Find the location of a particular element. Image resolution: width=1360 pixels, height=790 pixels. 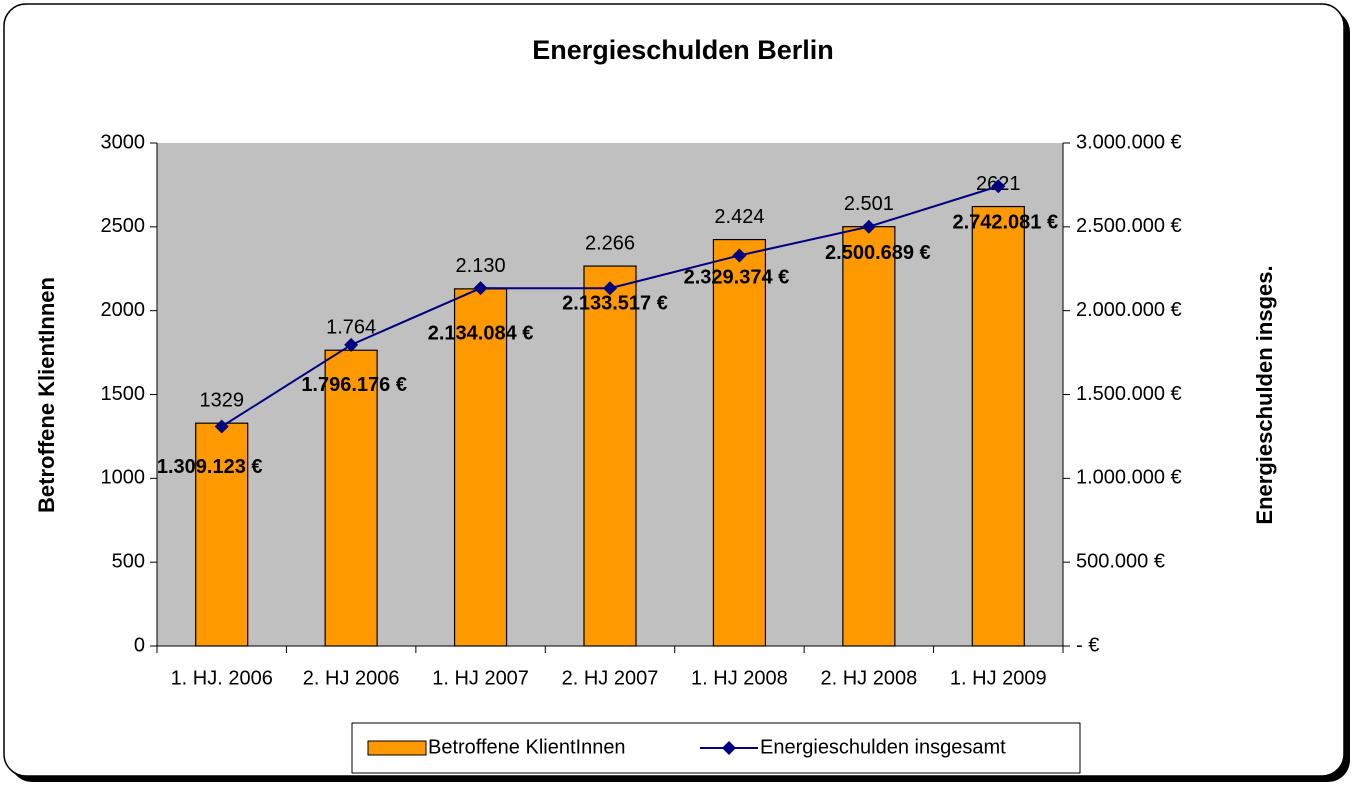

y2-tick-label: - € is located at coordinates (1087, 645).